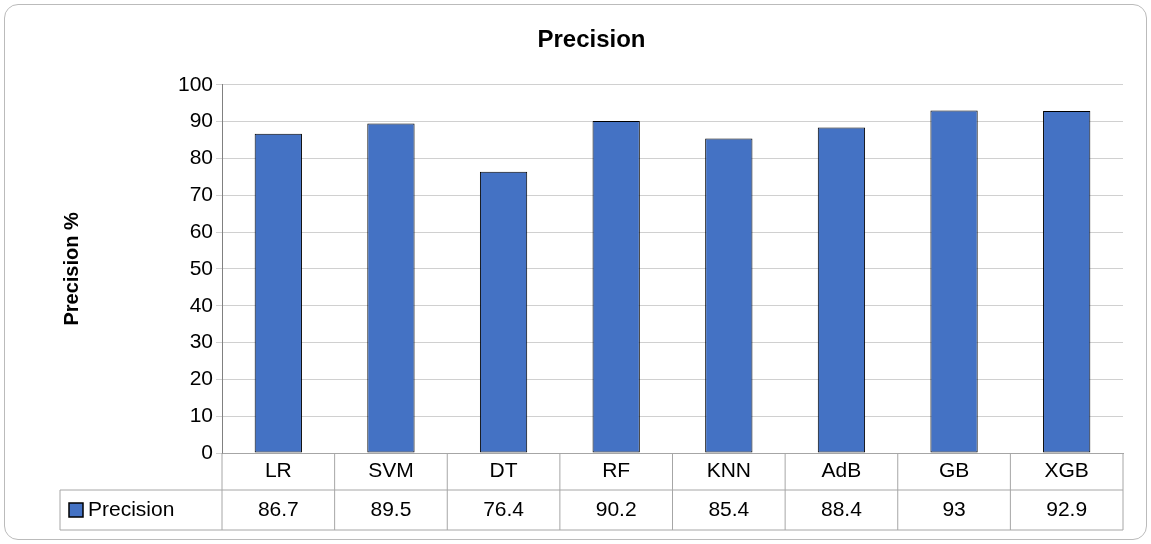  I want to click on y-tick-label: 90, so click(201, 120).